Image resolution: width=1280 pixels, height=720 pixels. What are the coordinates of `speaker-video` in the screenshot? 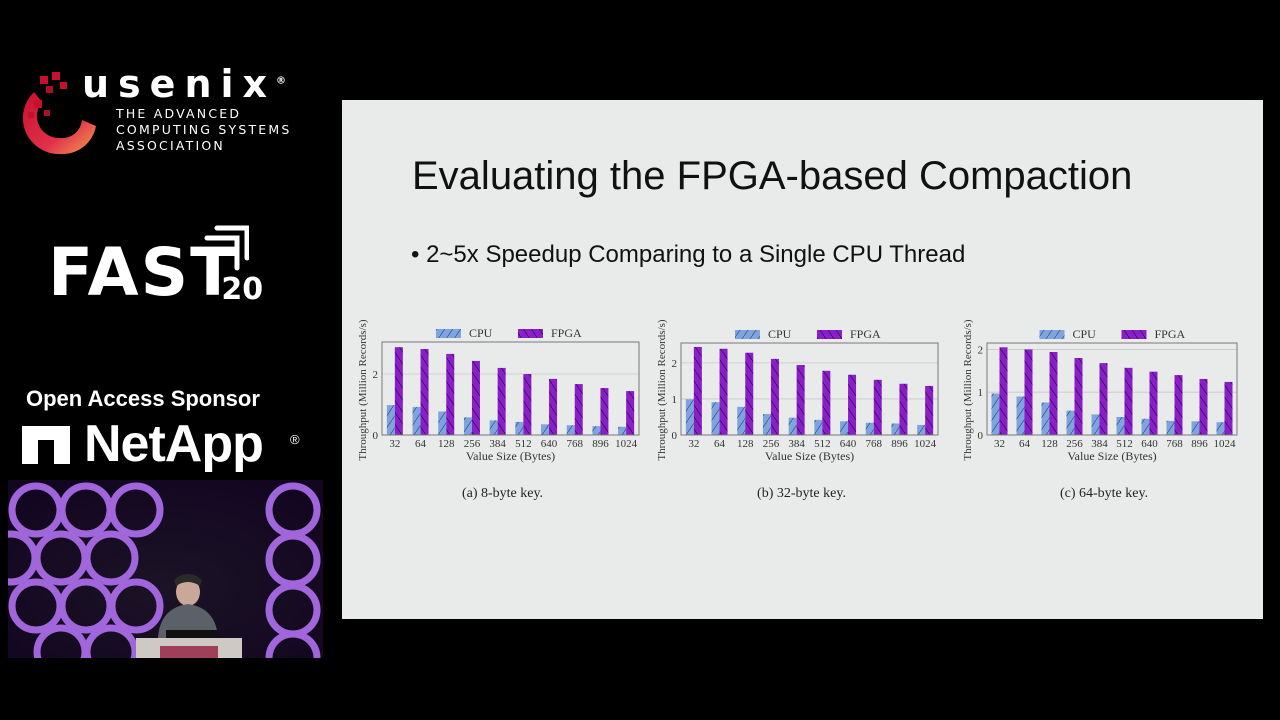 It's located at (165, 569).